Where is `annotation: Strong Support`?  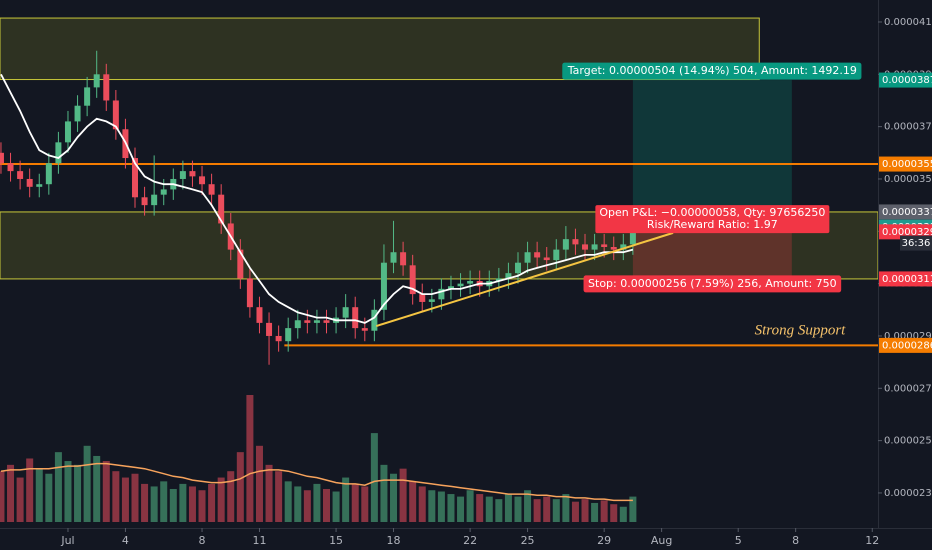 annotation: Strong Support is located at coordinates (801, 330).